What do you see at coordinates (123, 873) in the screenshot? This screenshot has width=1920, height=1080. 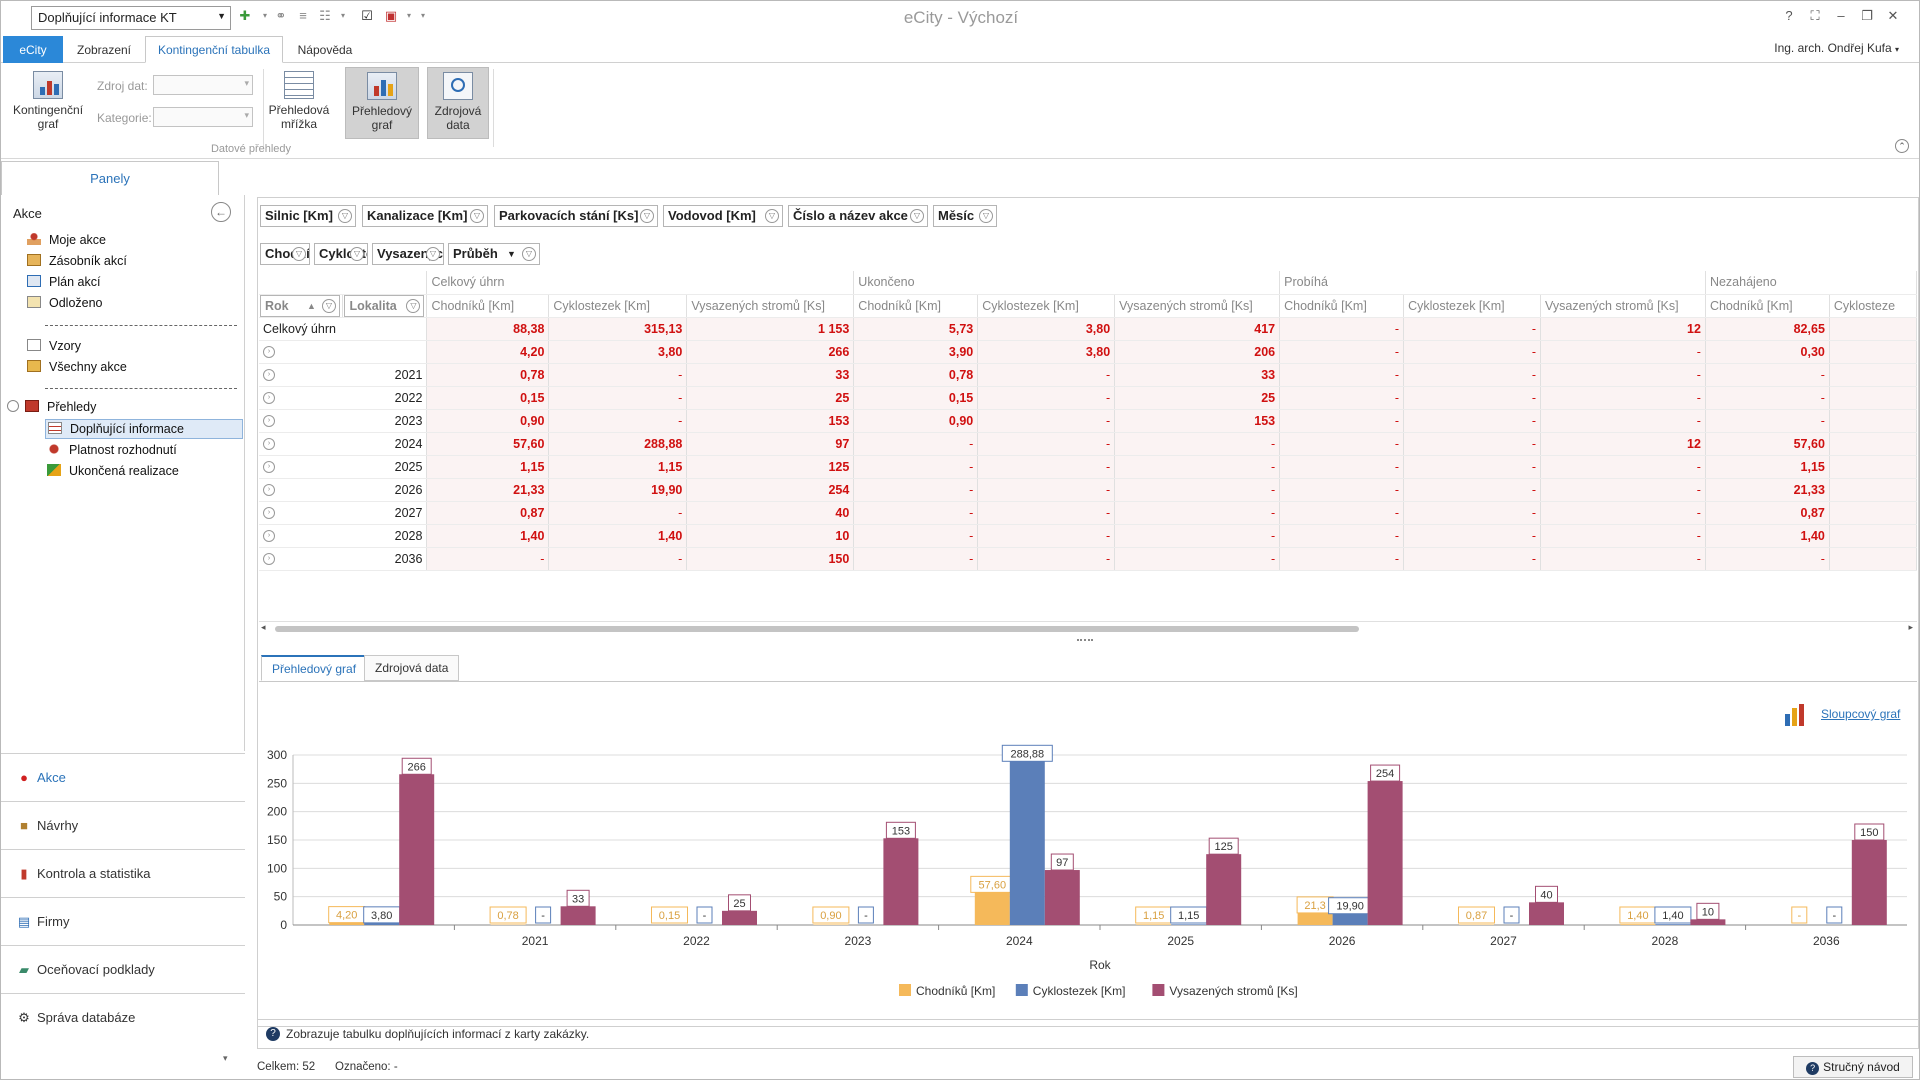 I see `nav-kontrola-a-statistika: ▮ Kontrola a statistika` at bounding box center [123, 873].